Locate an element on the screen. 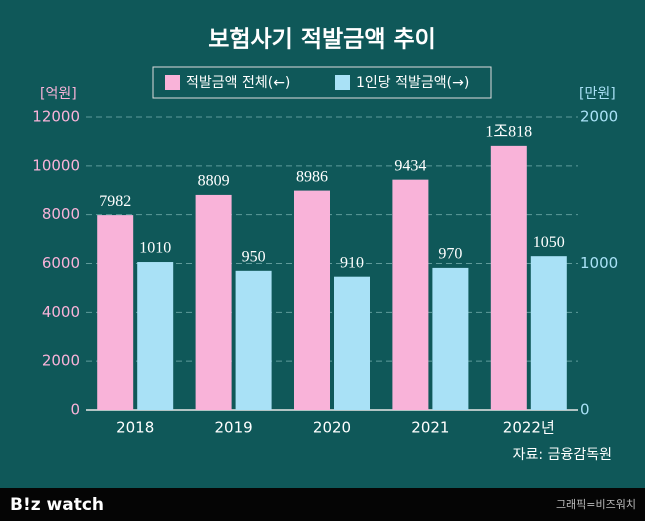 The height and width of the screenshot is (521, 645). x-tick-label: 2021 is located at coordinates (430, 428).